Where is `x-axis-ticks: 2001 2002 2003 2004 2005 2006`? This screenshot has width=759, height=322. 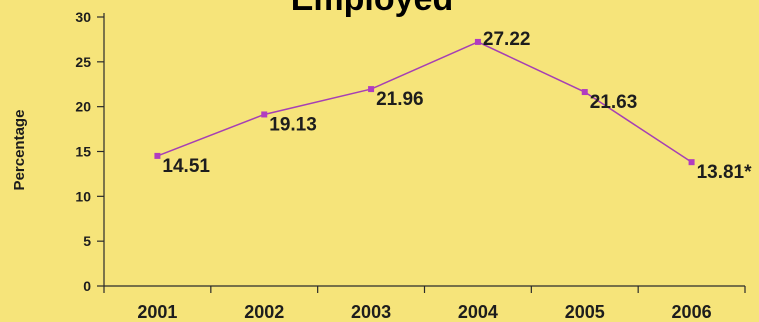 x-axis-ticks: 2001 2002 2003 2004 2005 2006 is located at coordinates (424, 304).